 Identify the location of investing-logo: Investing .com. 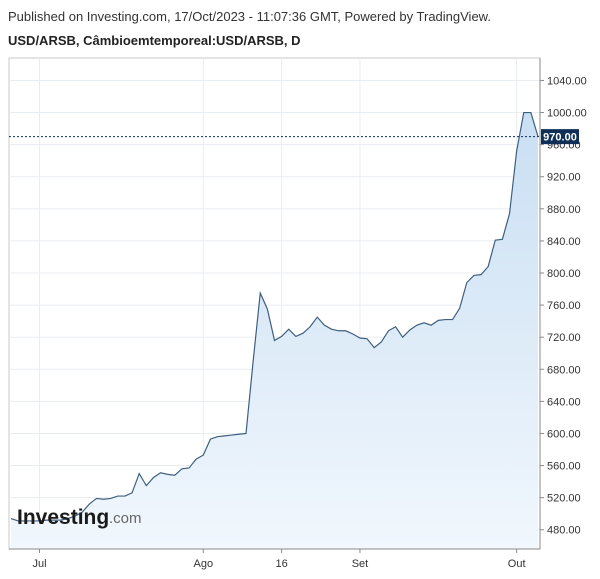
(79, 517).